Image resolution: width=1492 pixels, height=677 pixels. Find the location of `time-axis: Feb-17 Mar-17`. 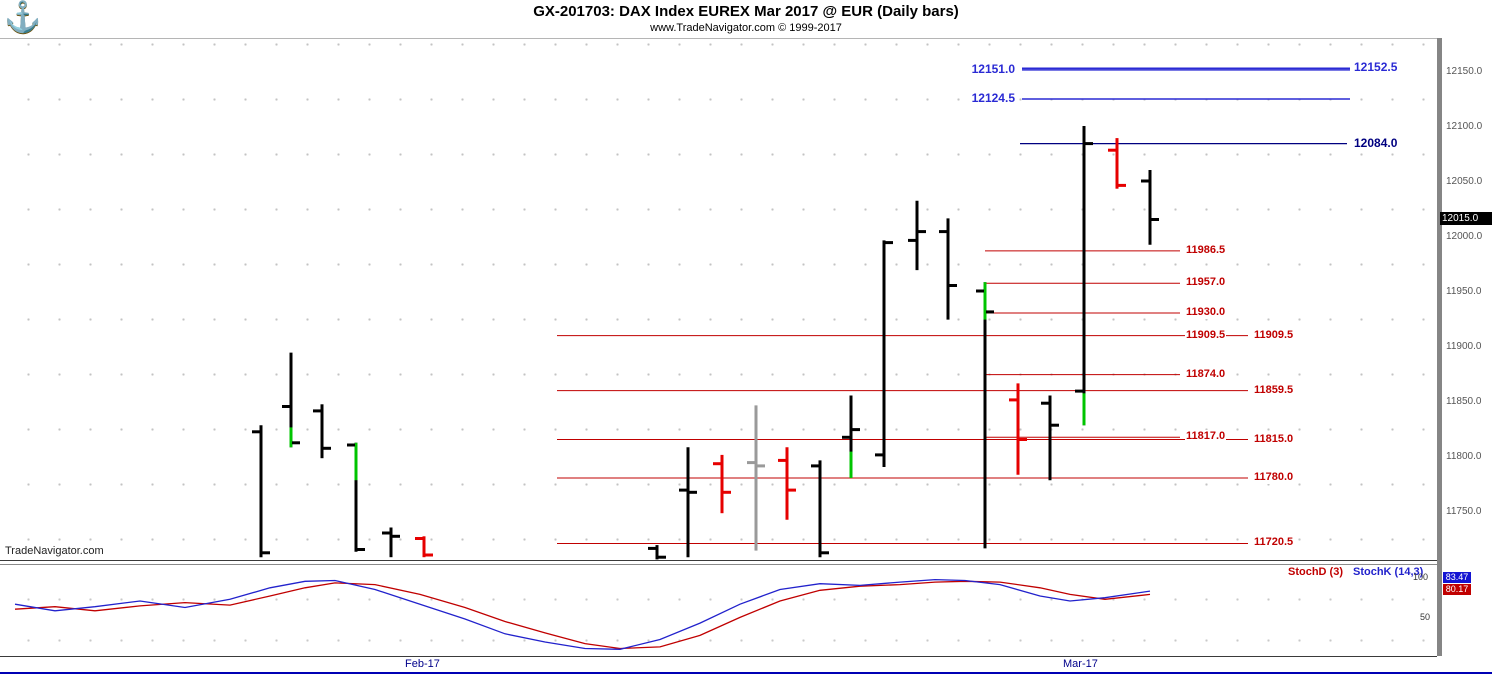

time-axis: Feb-17 Mar-17 is located at coordinates (746, 664).